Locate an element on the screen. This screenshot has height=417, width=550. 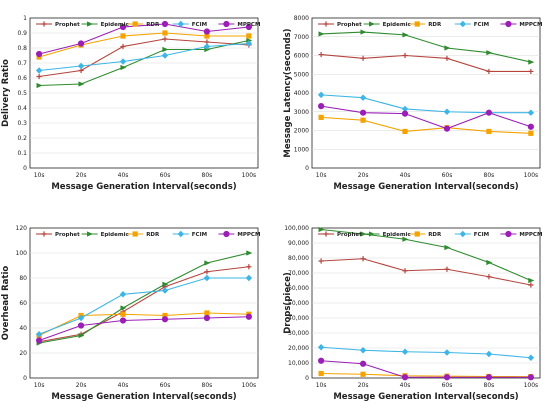
y-tick-label: 7000 is located at coordinates (301, 37).